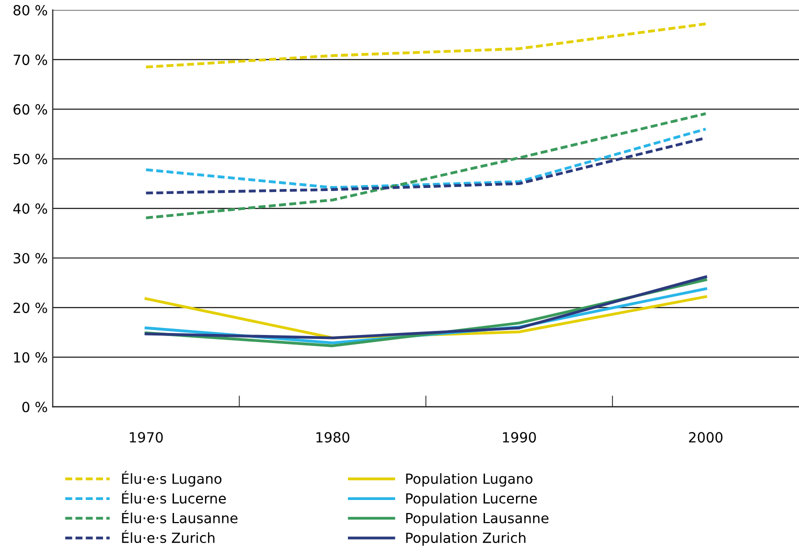  I want to click on legend-label: Élu·e·s Zurich, so click(168, 537).